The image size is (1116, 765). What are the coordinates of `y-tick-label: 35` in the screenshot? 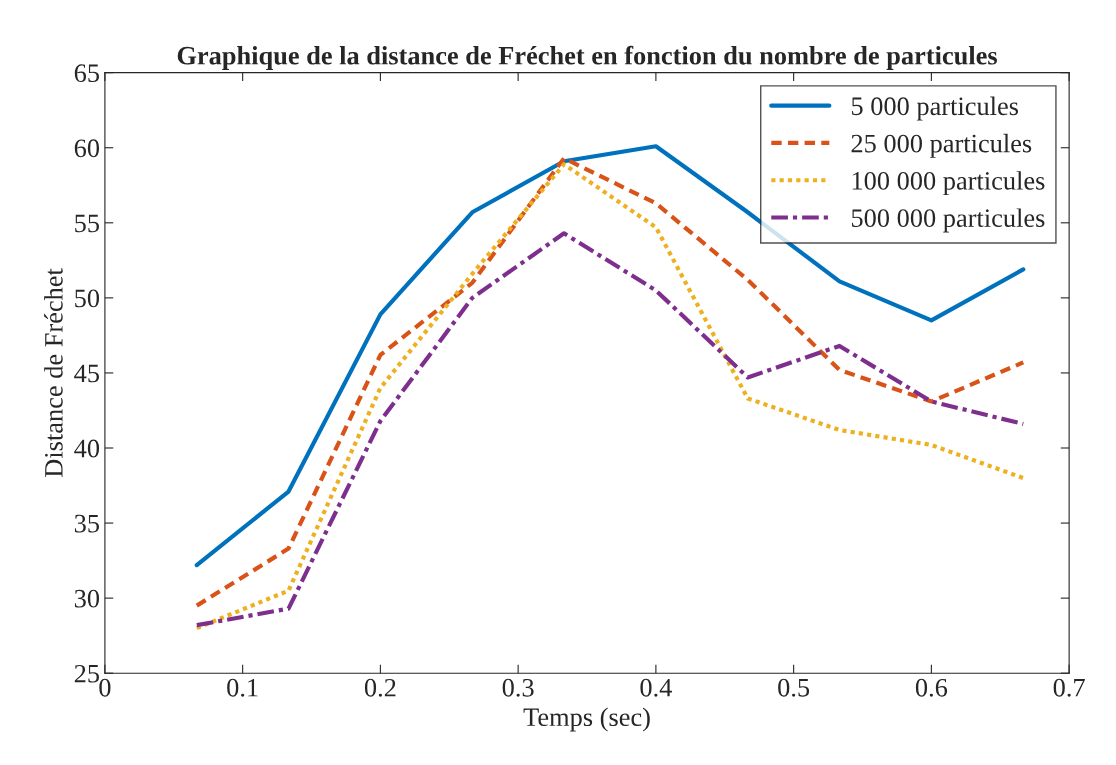 It's located at (87, 523).